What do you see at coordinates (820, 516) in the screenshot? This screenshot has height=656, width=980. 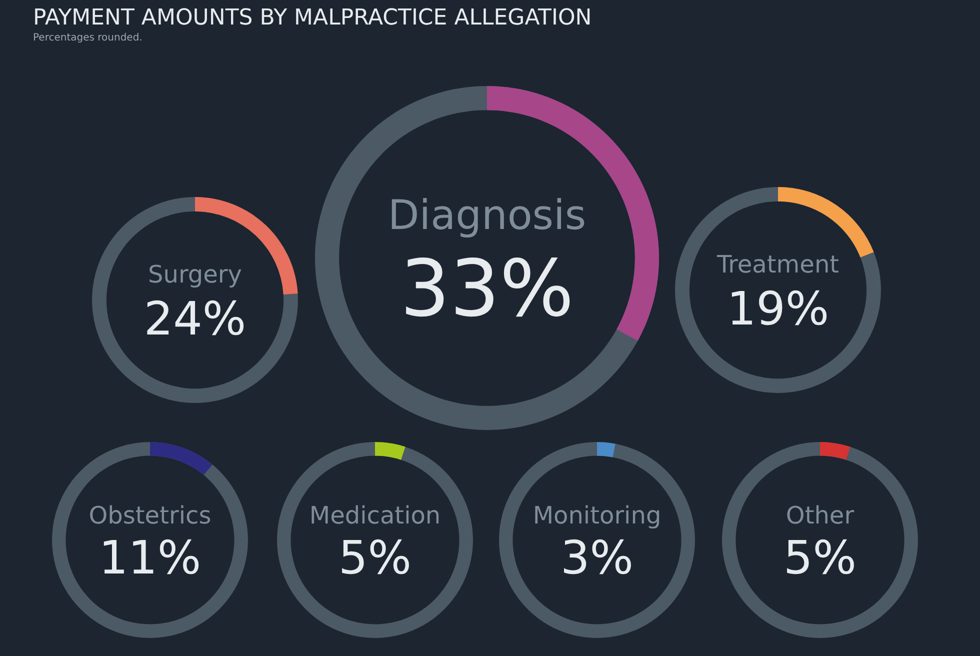 I see `category-label: Other` at bounding box center [820, 516].